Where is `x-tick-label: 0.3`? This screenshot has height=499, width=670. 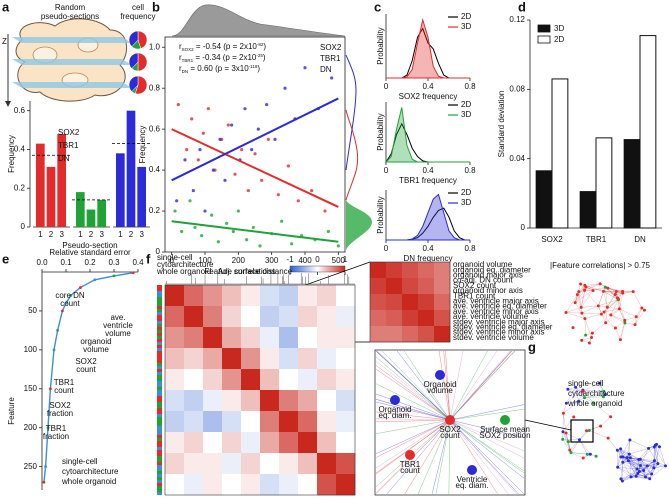 x-tick-label: 0.3 is located at coordinates (114, 262).